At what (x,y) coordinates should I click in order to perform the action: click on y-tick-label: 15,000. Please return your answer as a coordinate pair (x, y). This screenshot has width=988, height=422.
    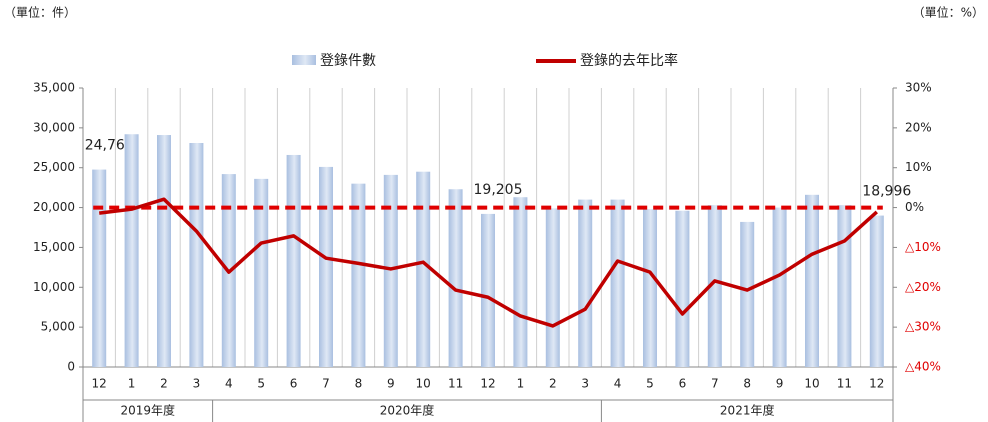
    Looking at the image, I should click on (54, 247).